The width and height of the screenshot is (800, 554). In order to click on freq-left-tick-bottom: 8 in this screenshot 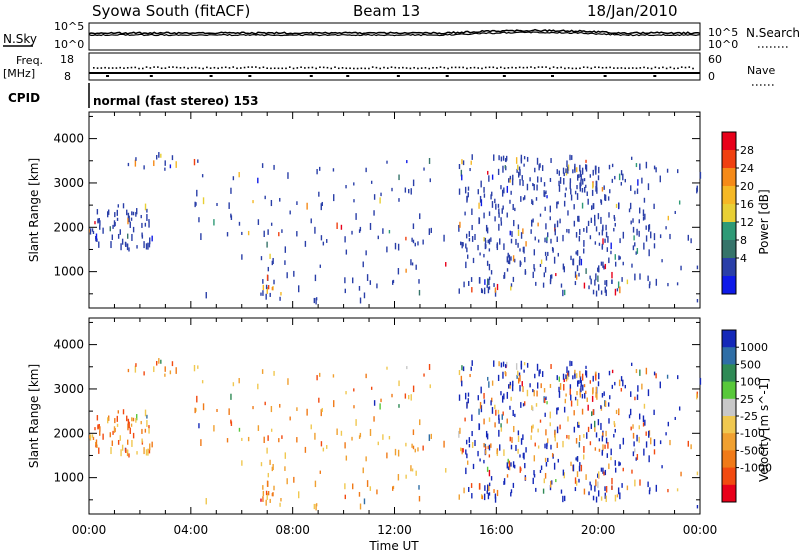, I will do `click(67, 76)`.